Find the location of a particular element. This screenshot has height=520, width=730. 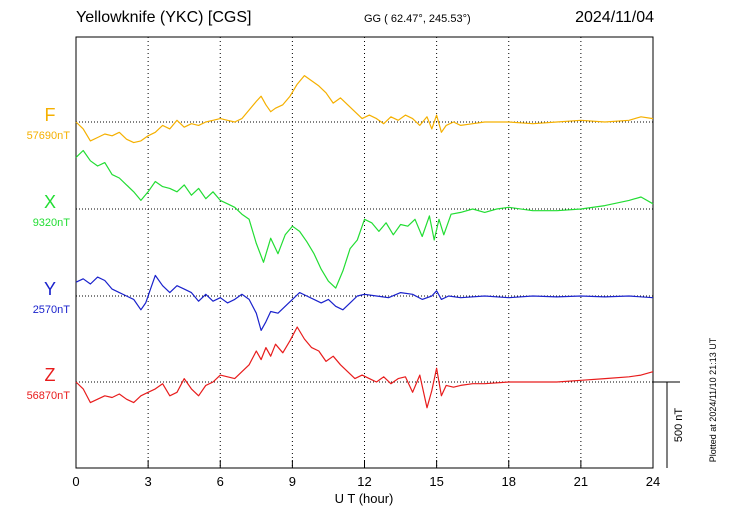

series-line-y is located at coordinates (364, 302).